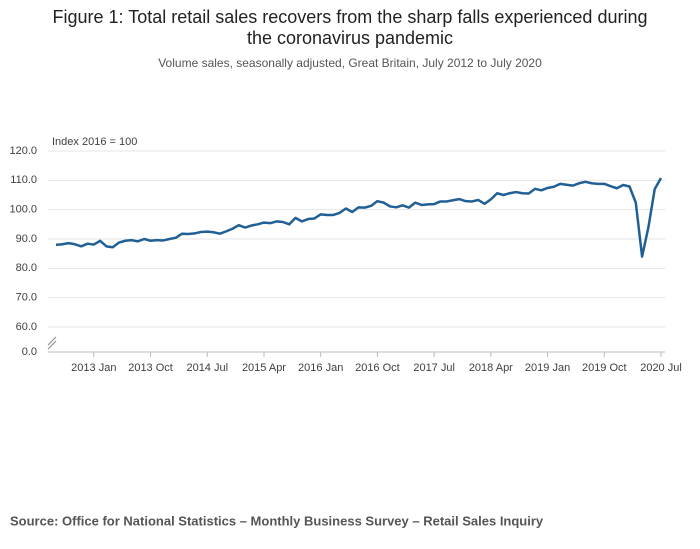  Describe the element at coordinates (26, 298) in the screenshot. I see `y-tick-label: 70.0` at that location.